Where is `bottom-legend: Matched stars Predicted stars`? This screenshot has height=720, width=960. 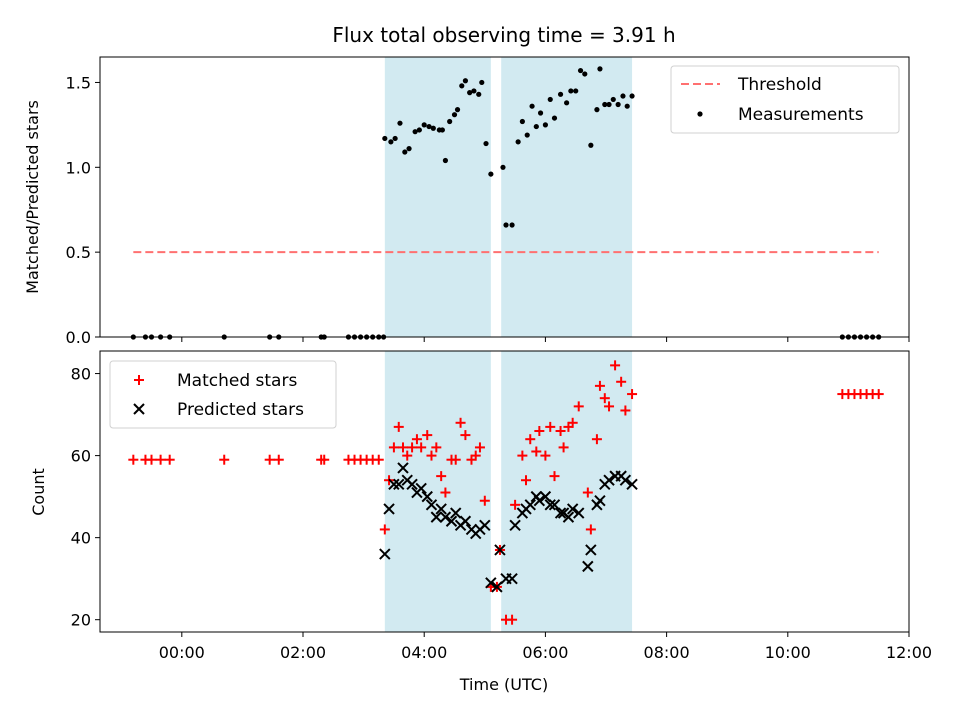
bottom-legend: Matched stars Predicted stars is located at coordinates (223, 394).